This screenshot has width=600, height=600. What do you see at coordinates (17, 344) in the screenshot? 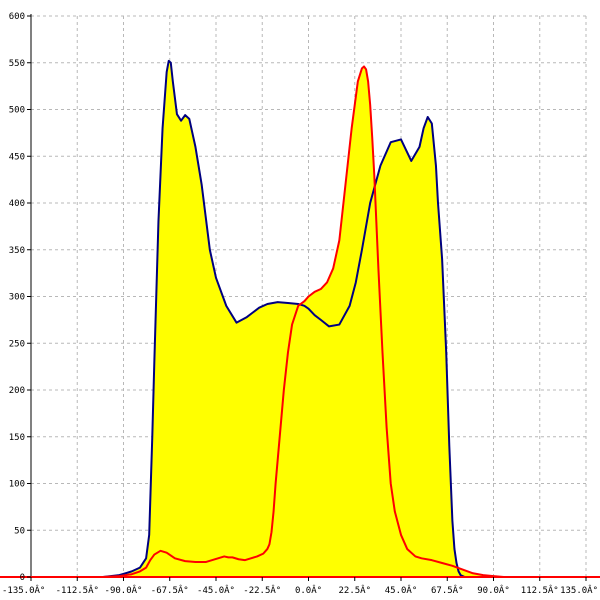
I see `y-tick-label: 250` at bounding box center [17, 344].